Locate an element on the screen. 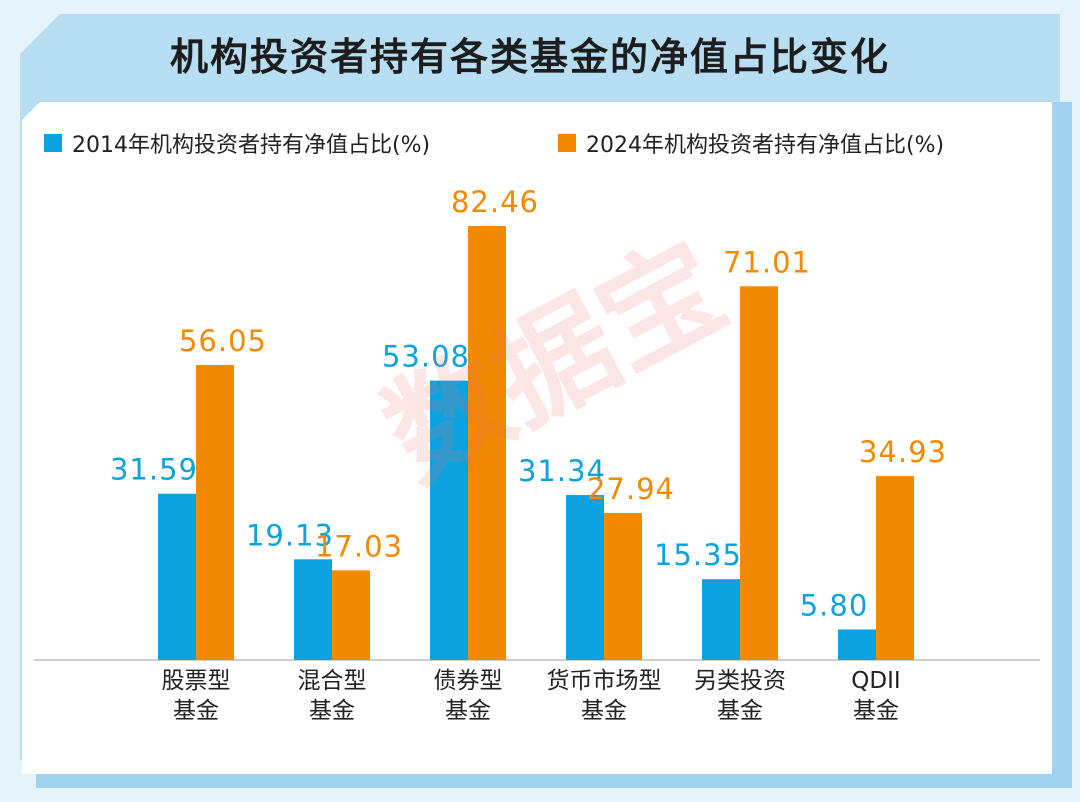 The width and height of the screenshot is (1080, 802). legend-item-2024: 2024年机构投资者持有净值占比(%) is located at coordinates (751, 143).